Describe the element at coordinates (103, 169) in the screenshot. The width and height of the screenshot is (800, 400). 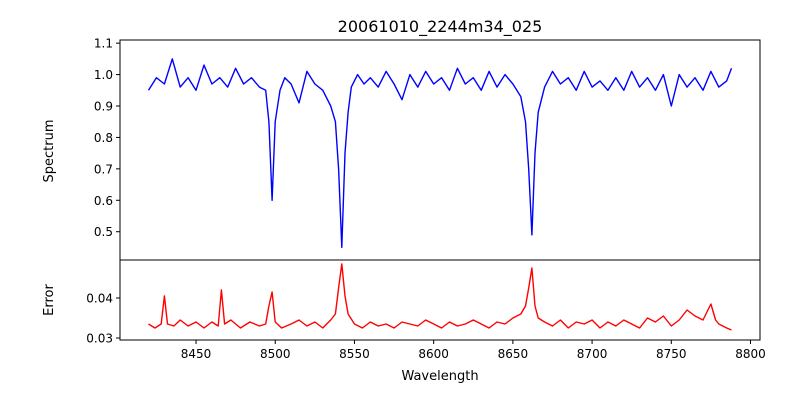
I see `spectrum-y-tick-label: 0.7` at that location.